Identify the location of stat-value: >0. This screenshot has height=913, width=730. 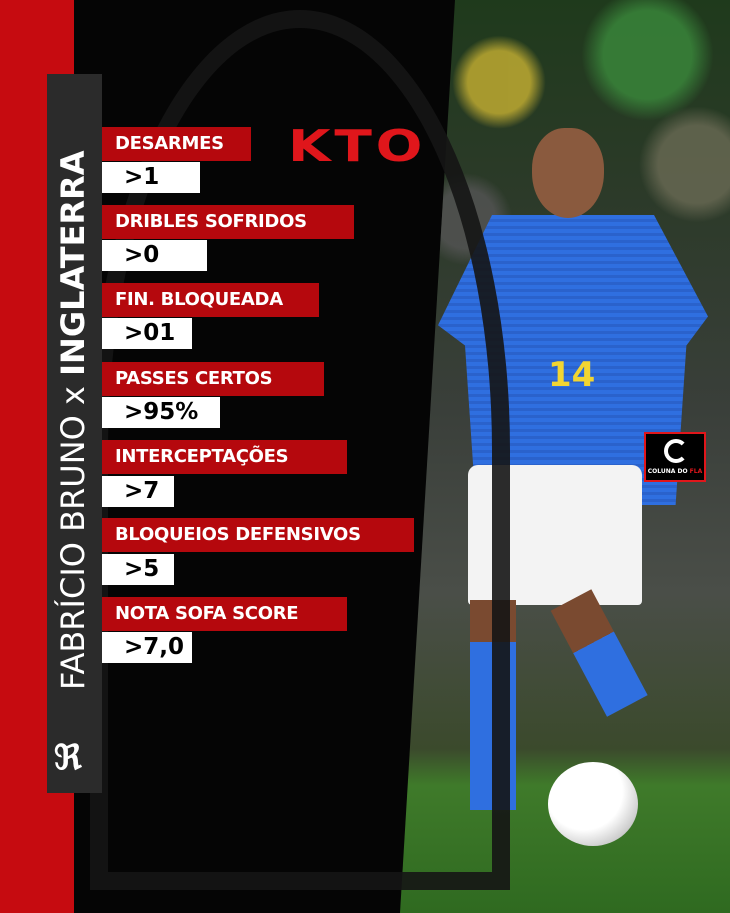
(154, 255).